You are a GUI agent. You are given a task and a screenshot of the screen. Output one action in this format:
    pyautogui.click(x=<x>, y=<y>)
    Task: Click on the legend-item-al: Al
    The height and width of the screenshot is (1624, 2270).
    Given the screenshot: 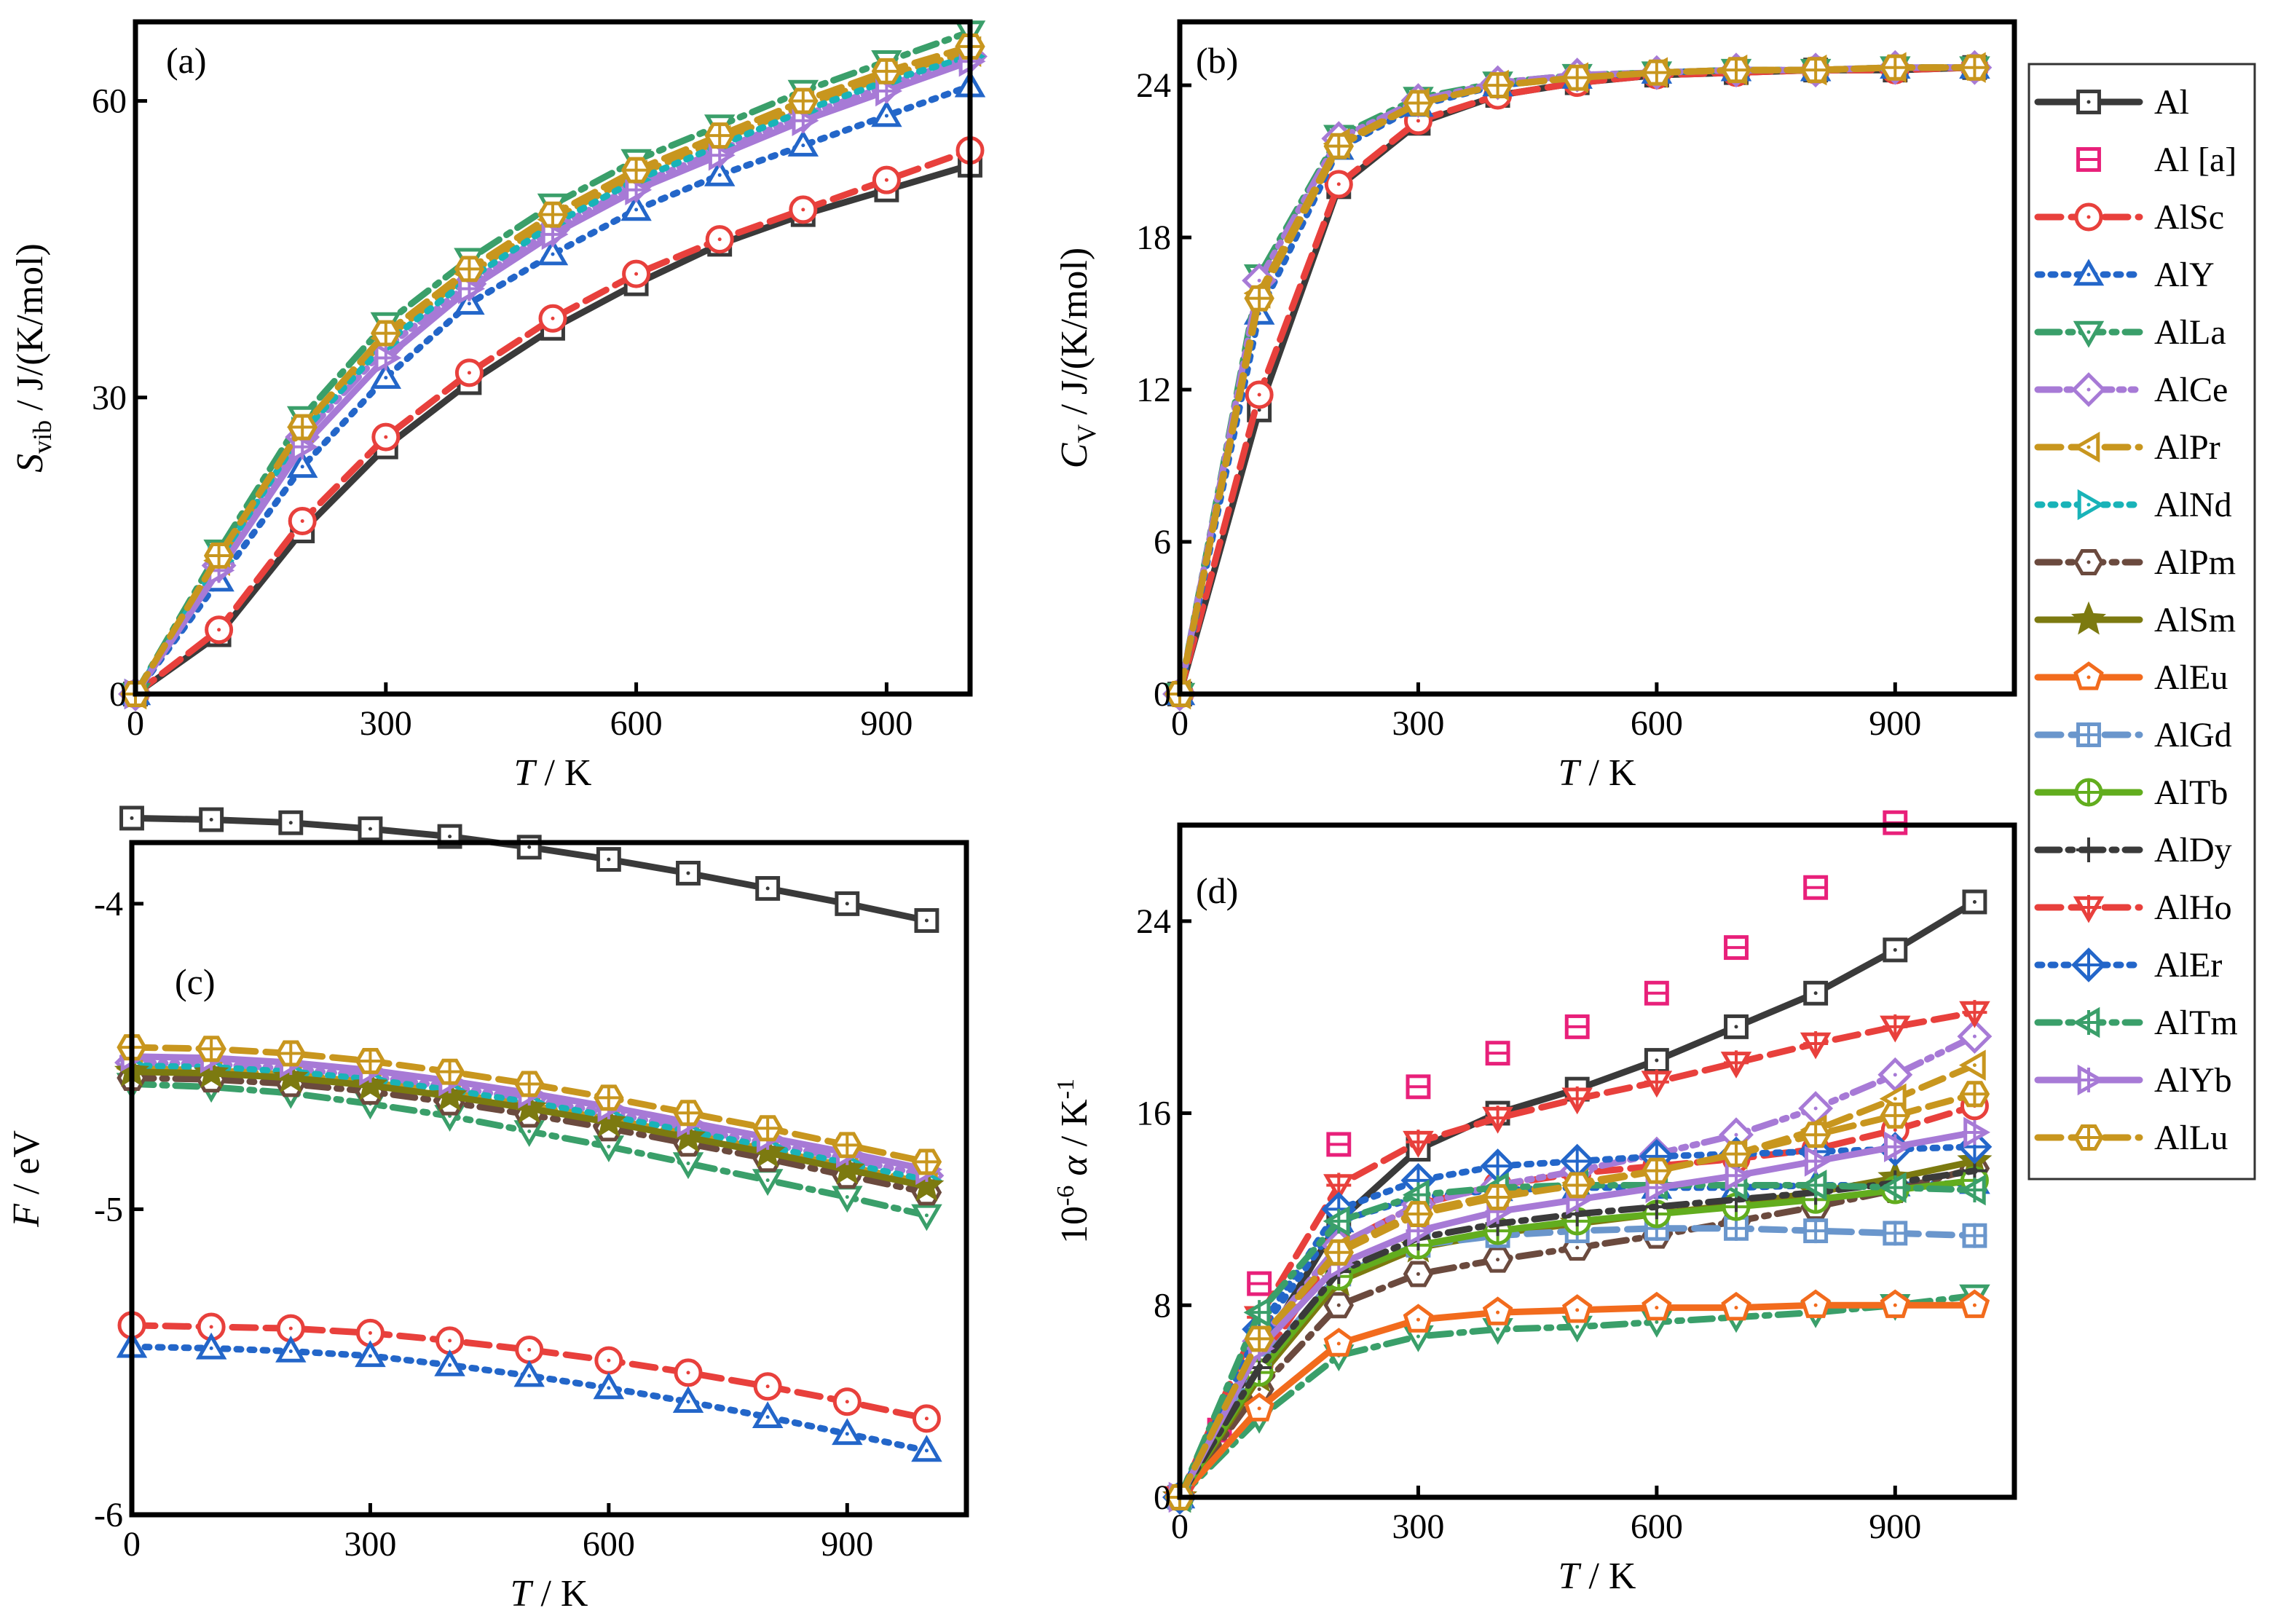 What is the action you would take?
    pyautogui.click(x=2111, y=102)
    